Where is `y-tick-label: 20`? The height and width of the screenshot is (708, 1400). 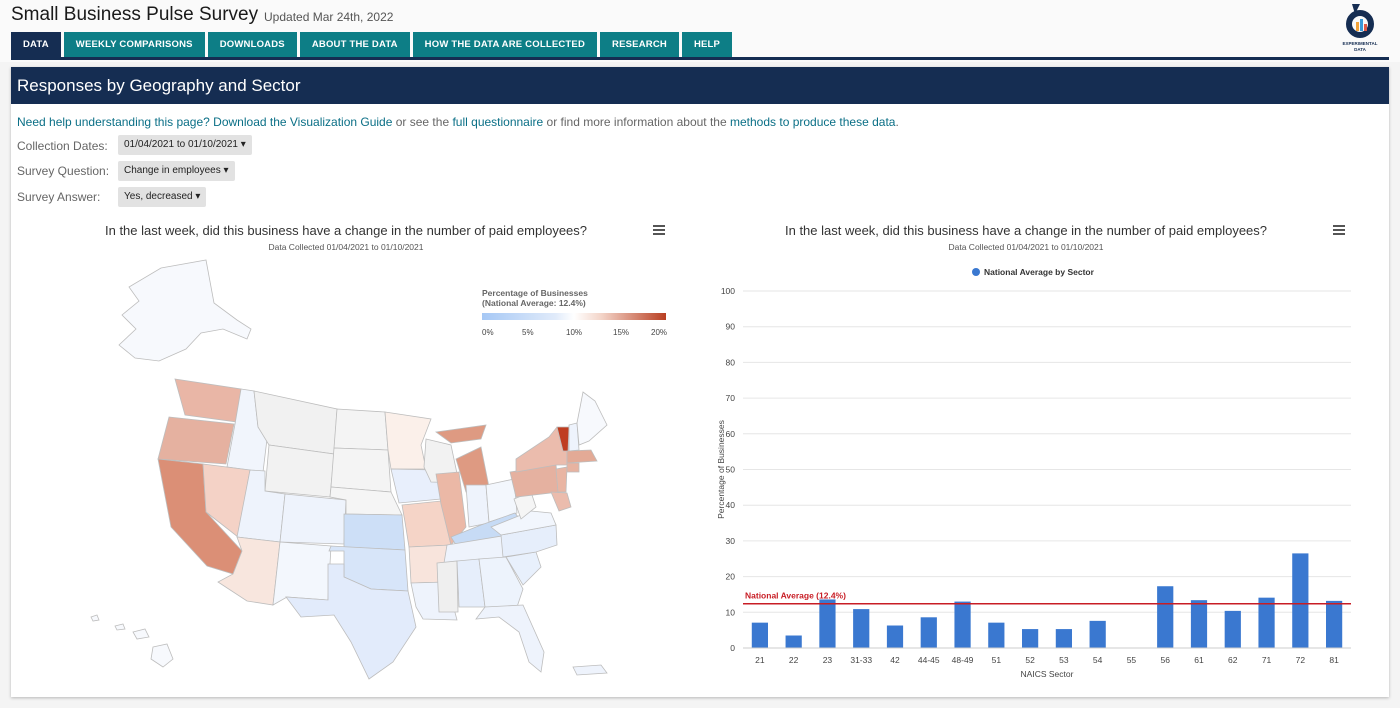
y-tick-label: 20 is located at coordinates (731, 577).